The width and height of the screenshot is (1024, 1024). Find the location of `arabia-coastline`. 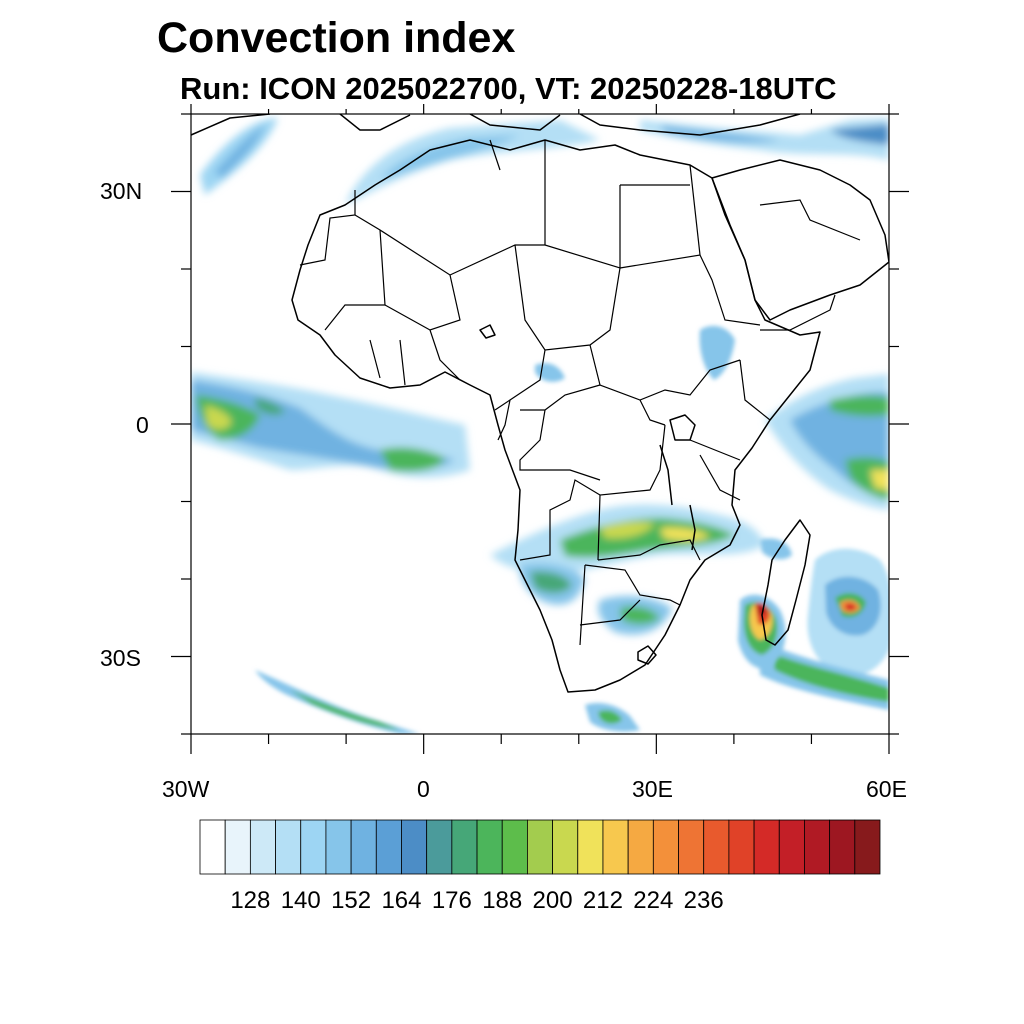

arabia-coastline is located at coordinates (800, 240).